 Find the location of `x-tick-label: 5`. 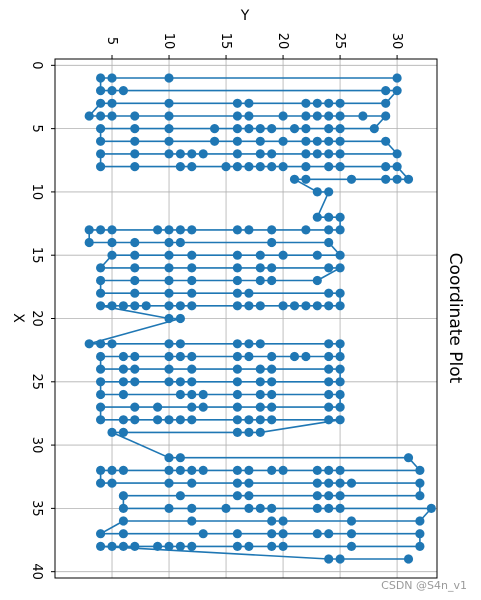

x-tick-label: 5 is located at coordinates (36, 128).